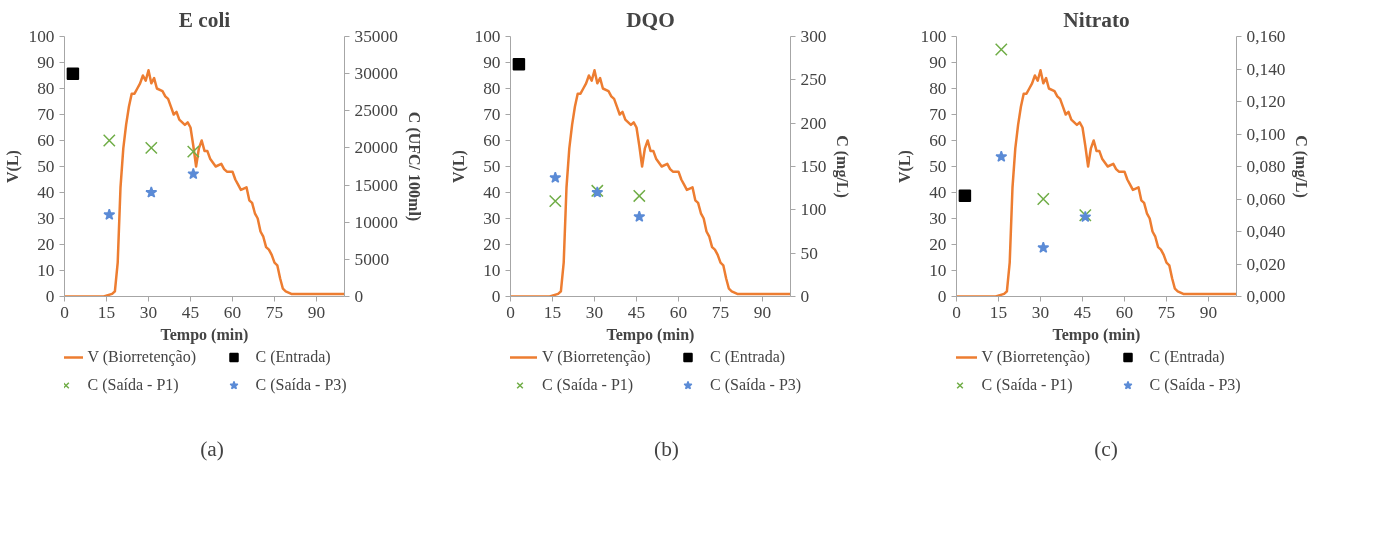 The width and height of the screenshot is (1378, 554). Describe the element at coordinates (813, 80) in the screenshot. I see `y2-tick-label: 250` at that location.